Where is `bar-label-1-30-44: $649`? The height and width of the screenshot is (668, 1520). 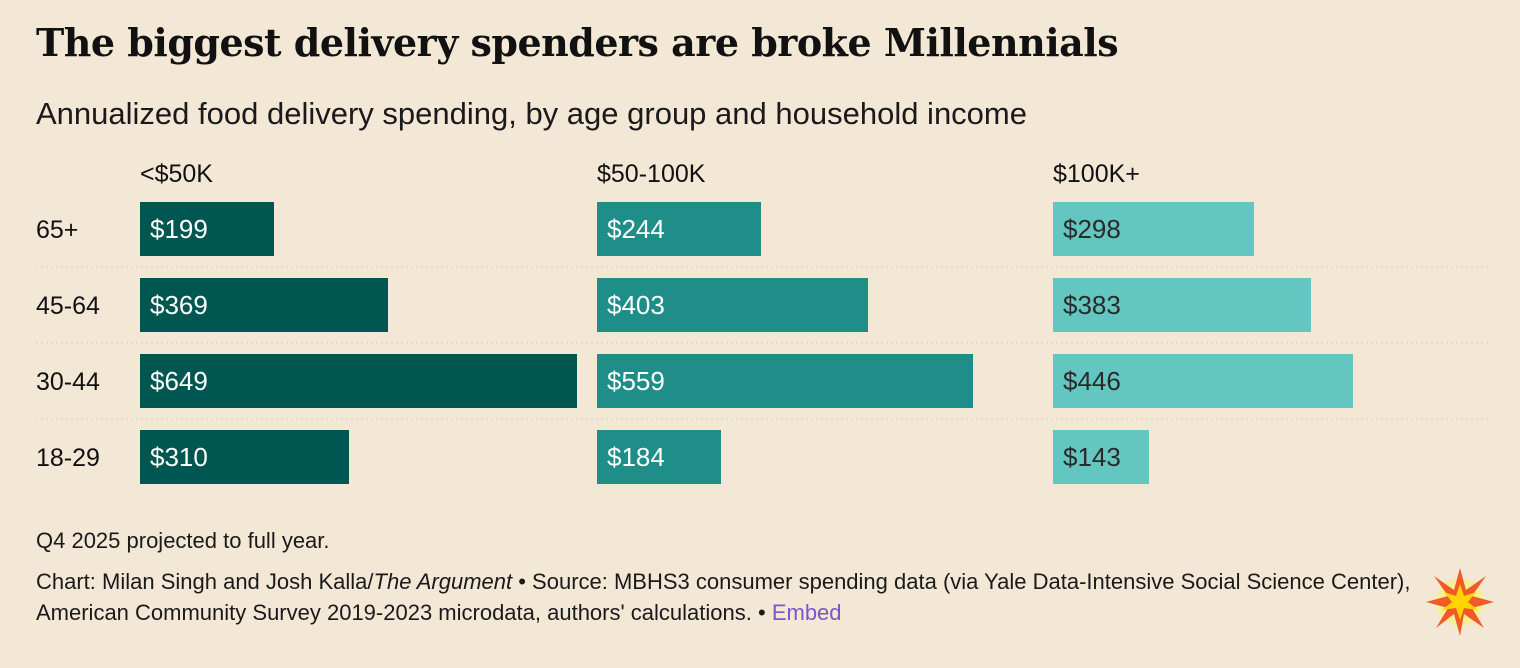 bar-label-1-30-44: $649 is located at coordinates (179, 381).